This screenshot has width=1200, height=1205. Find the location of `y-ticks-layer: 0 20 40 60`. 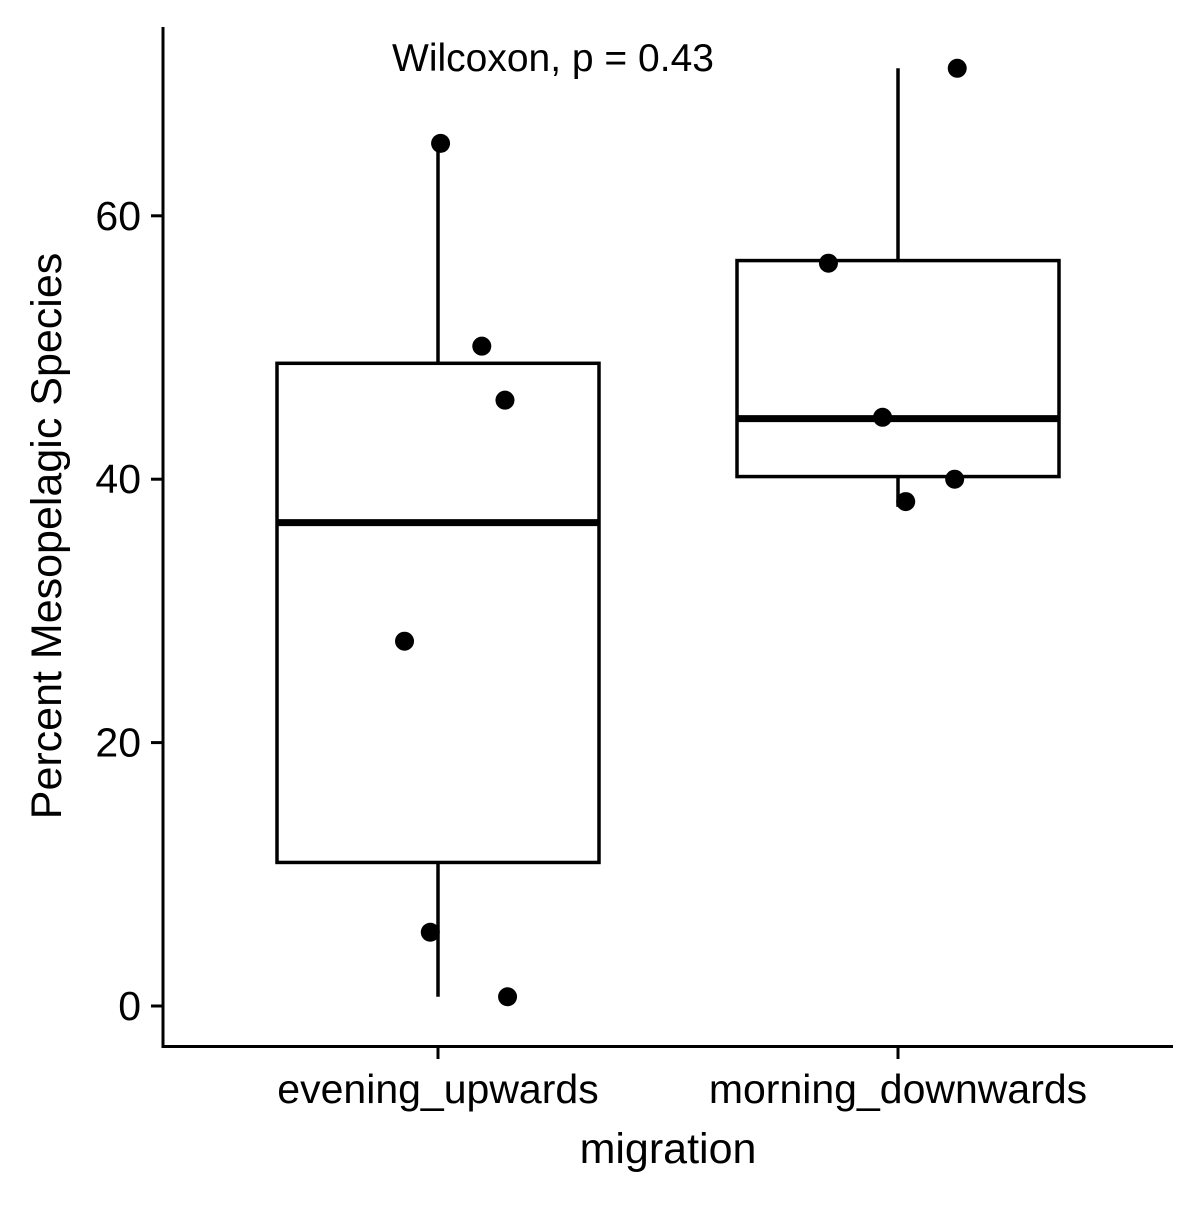

y-ticks-layer: 0 20 40 60 is located at coordinates (129, 611).